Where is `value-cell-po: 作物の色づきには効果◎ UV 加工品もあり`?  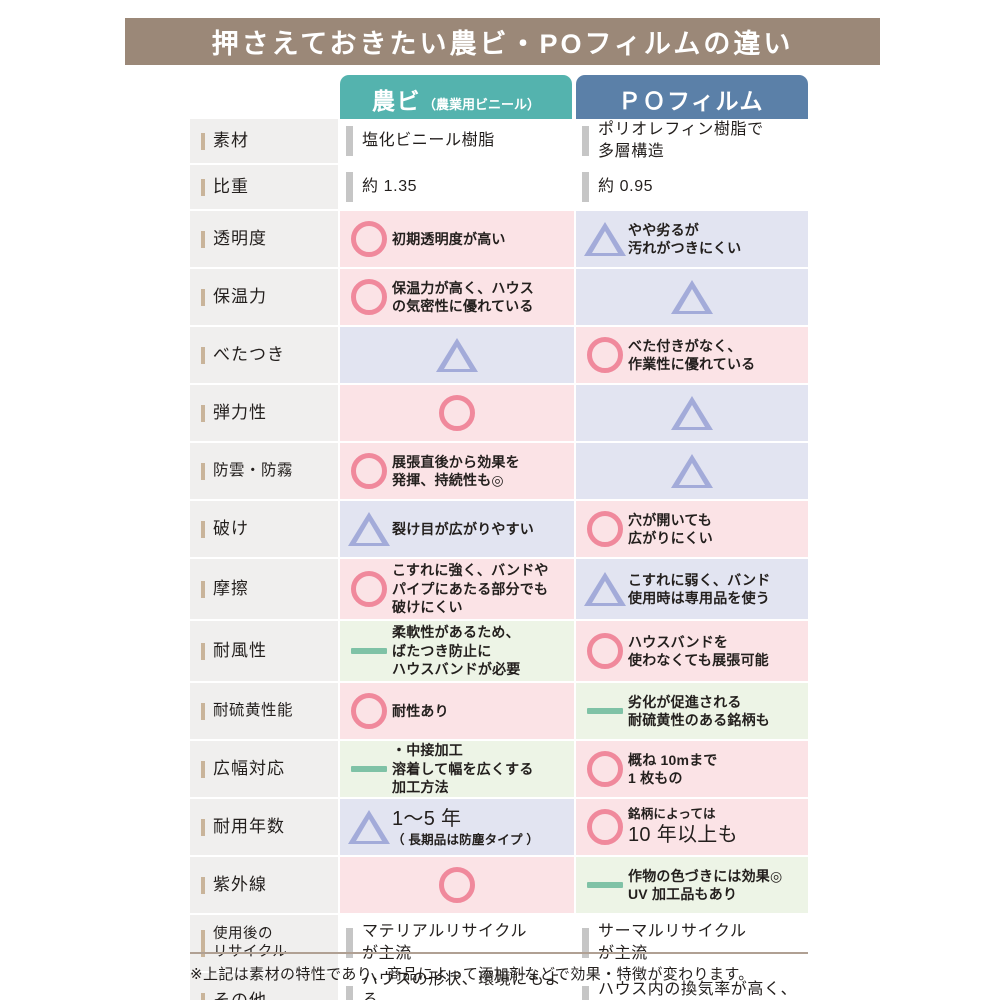
value-cell-po: 作物の色づきには効果◎ UV 加工品もあり is located at coordinates (691, 885).